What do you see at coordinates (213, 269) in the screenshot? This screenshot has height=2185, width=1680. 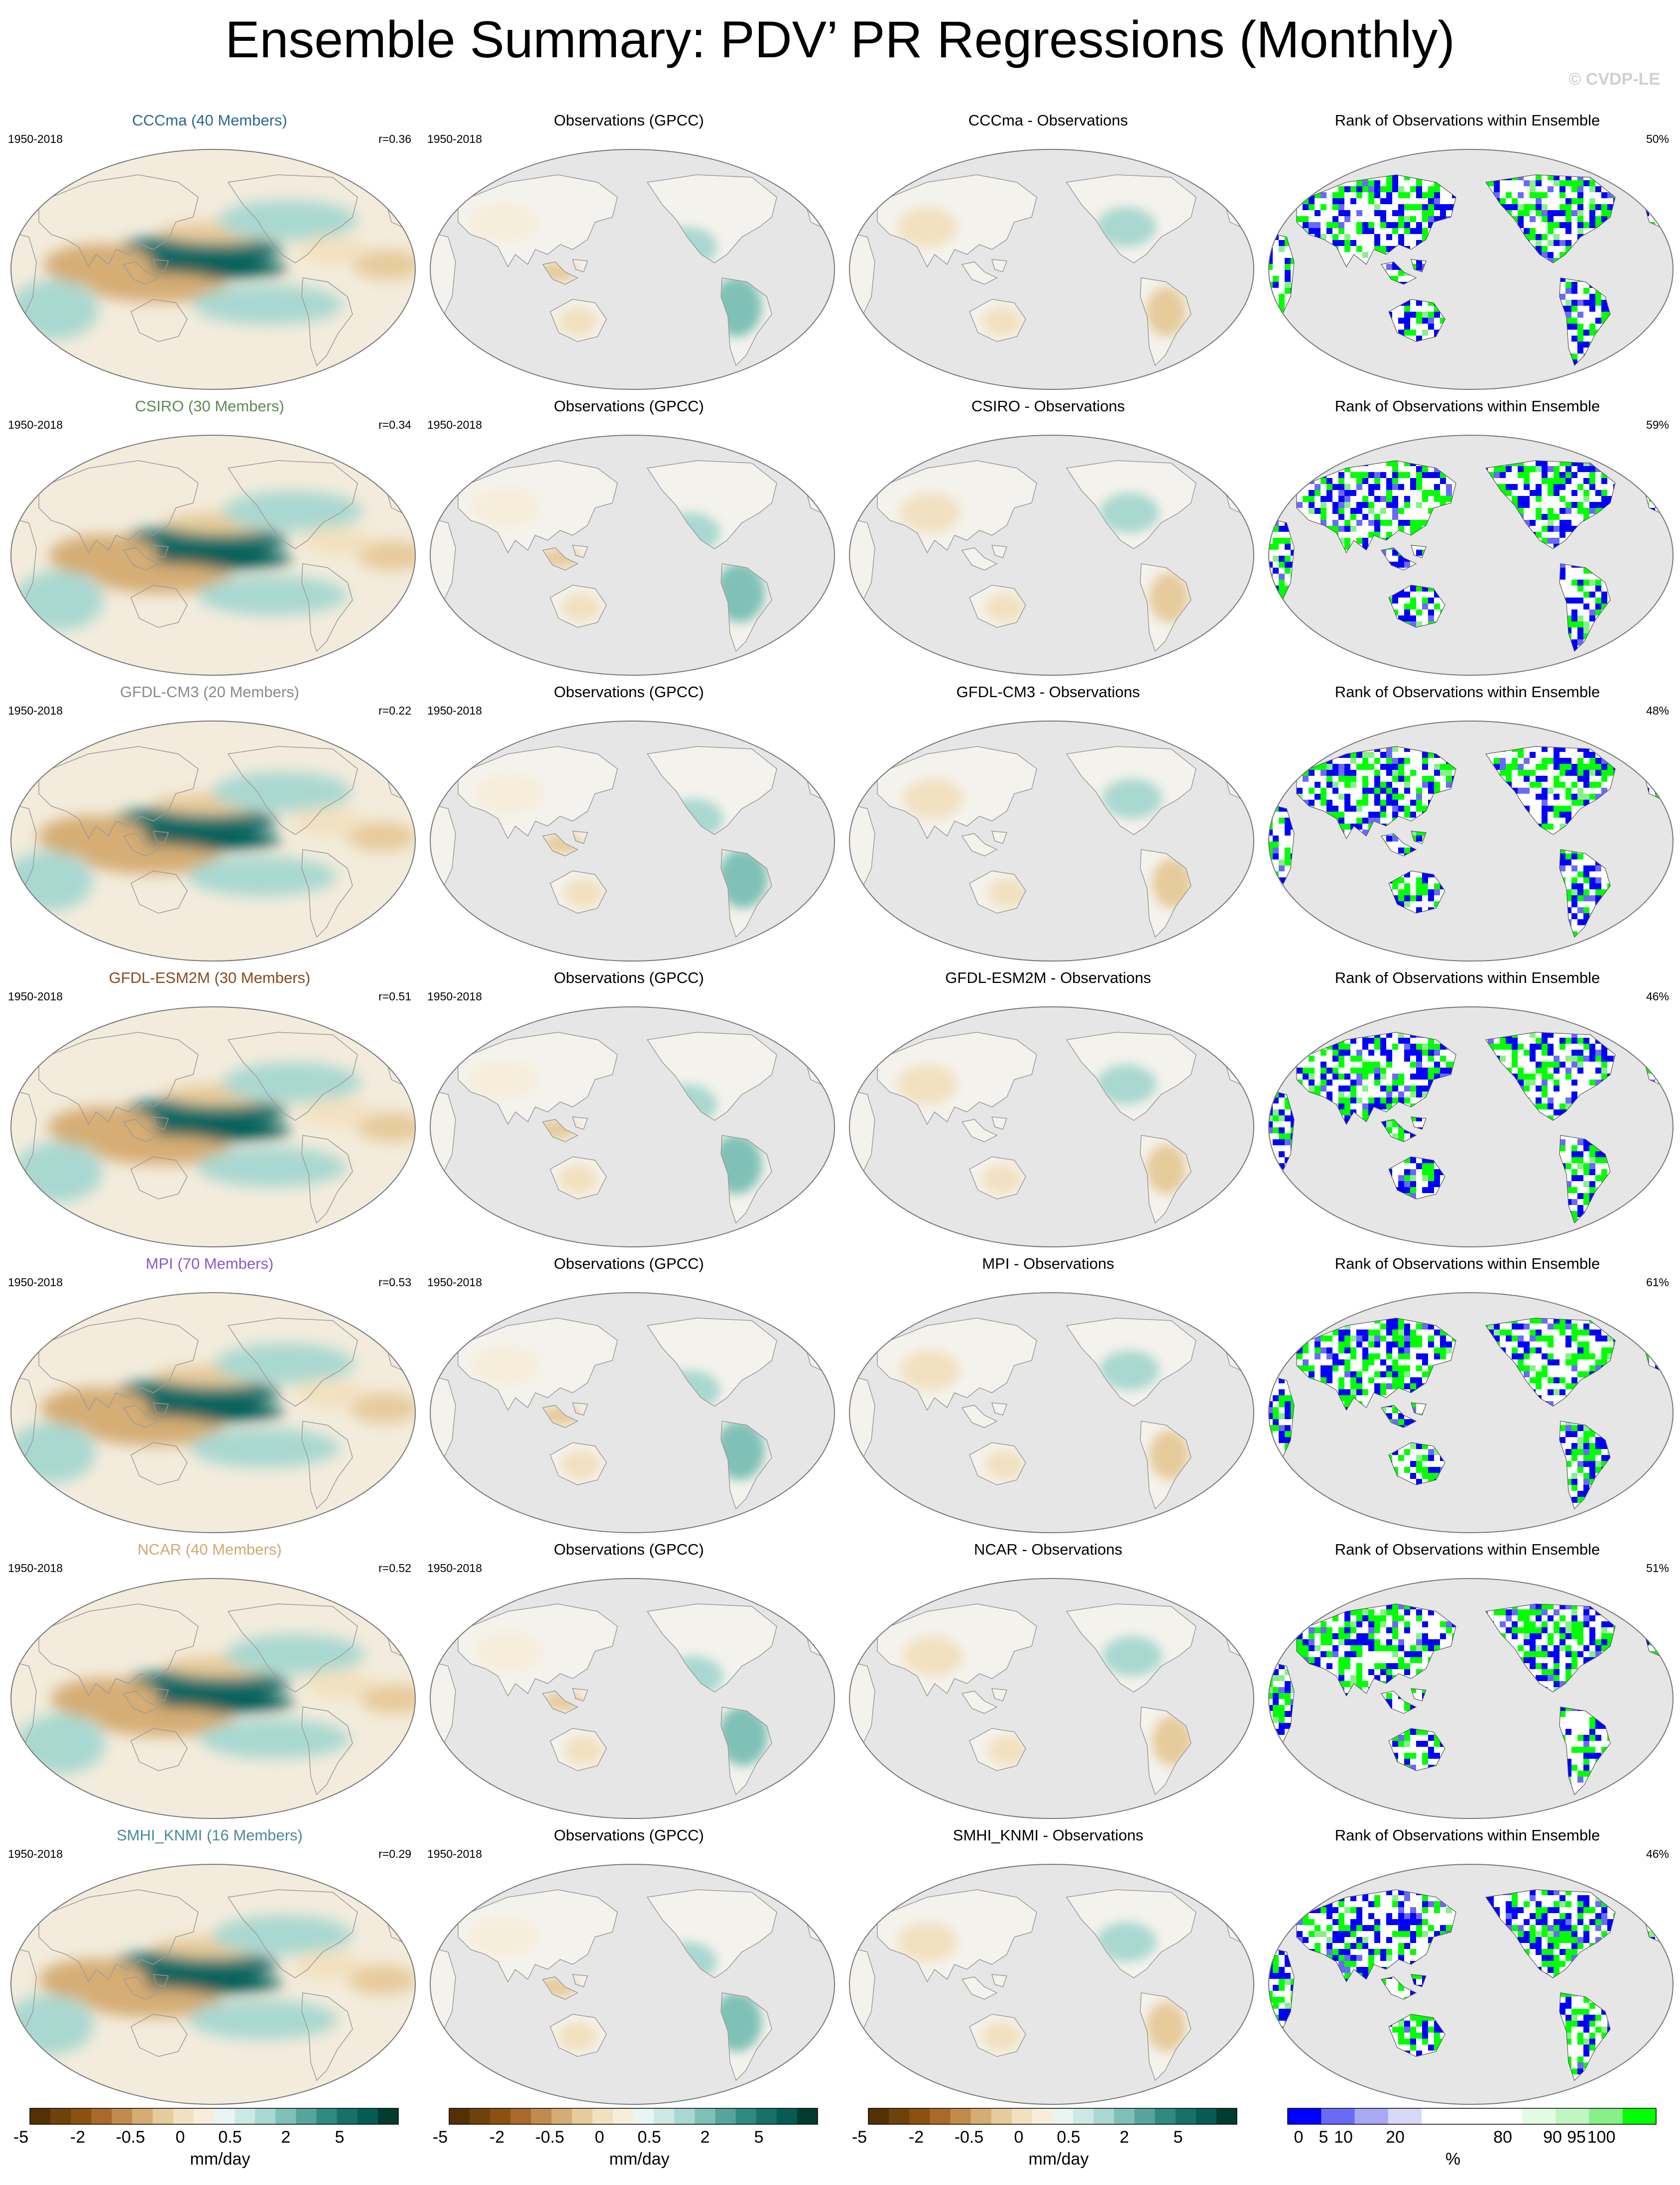 I see `map-border` at bounding box center [213, 269].